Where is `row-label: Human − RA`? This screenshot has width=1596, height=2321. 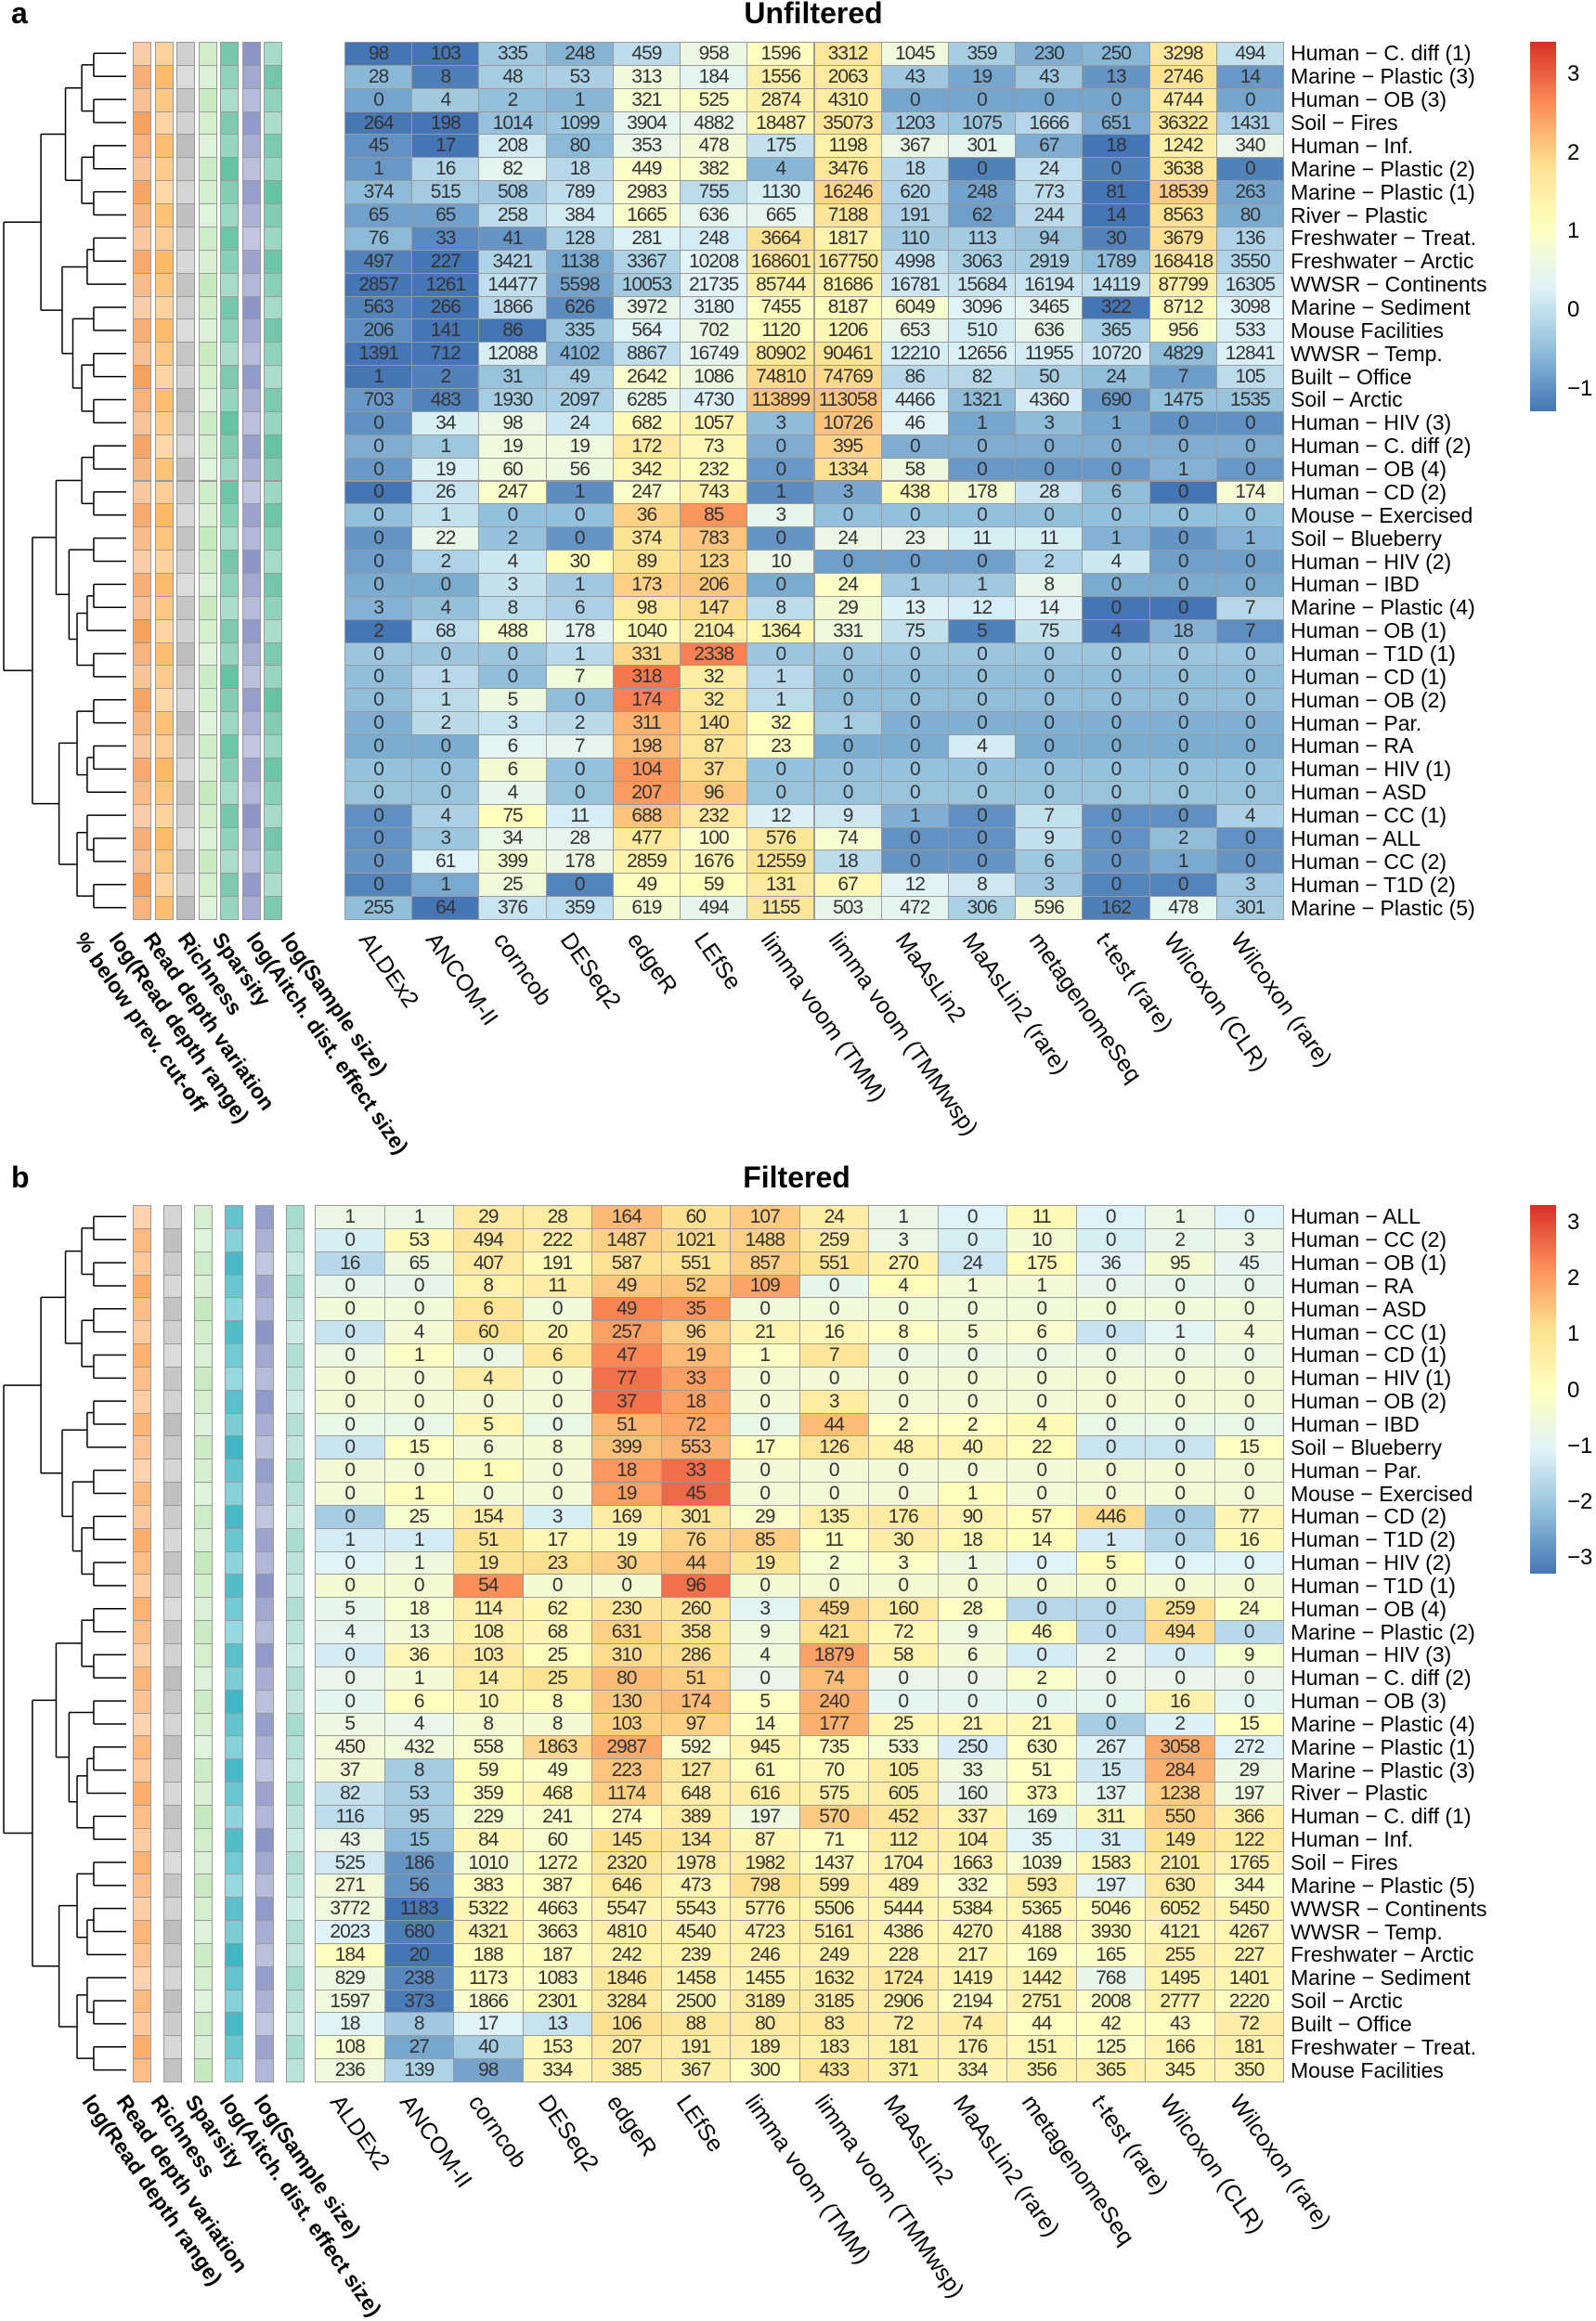
row-label: Human − RA is located at coordinates (1352, 746).